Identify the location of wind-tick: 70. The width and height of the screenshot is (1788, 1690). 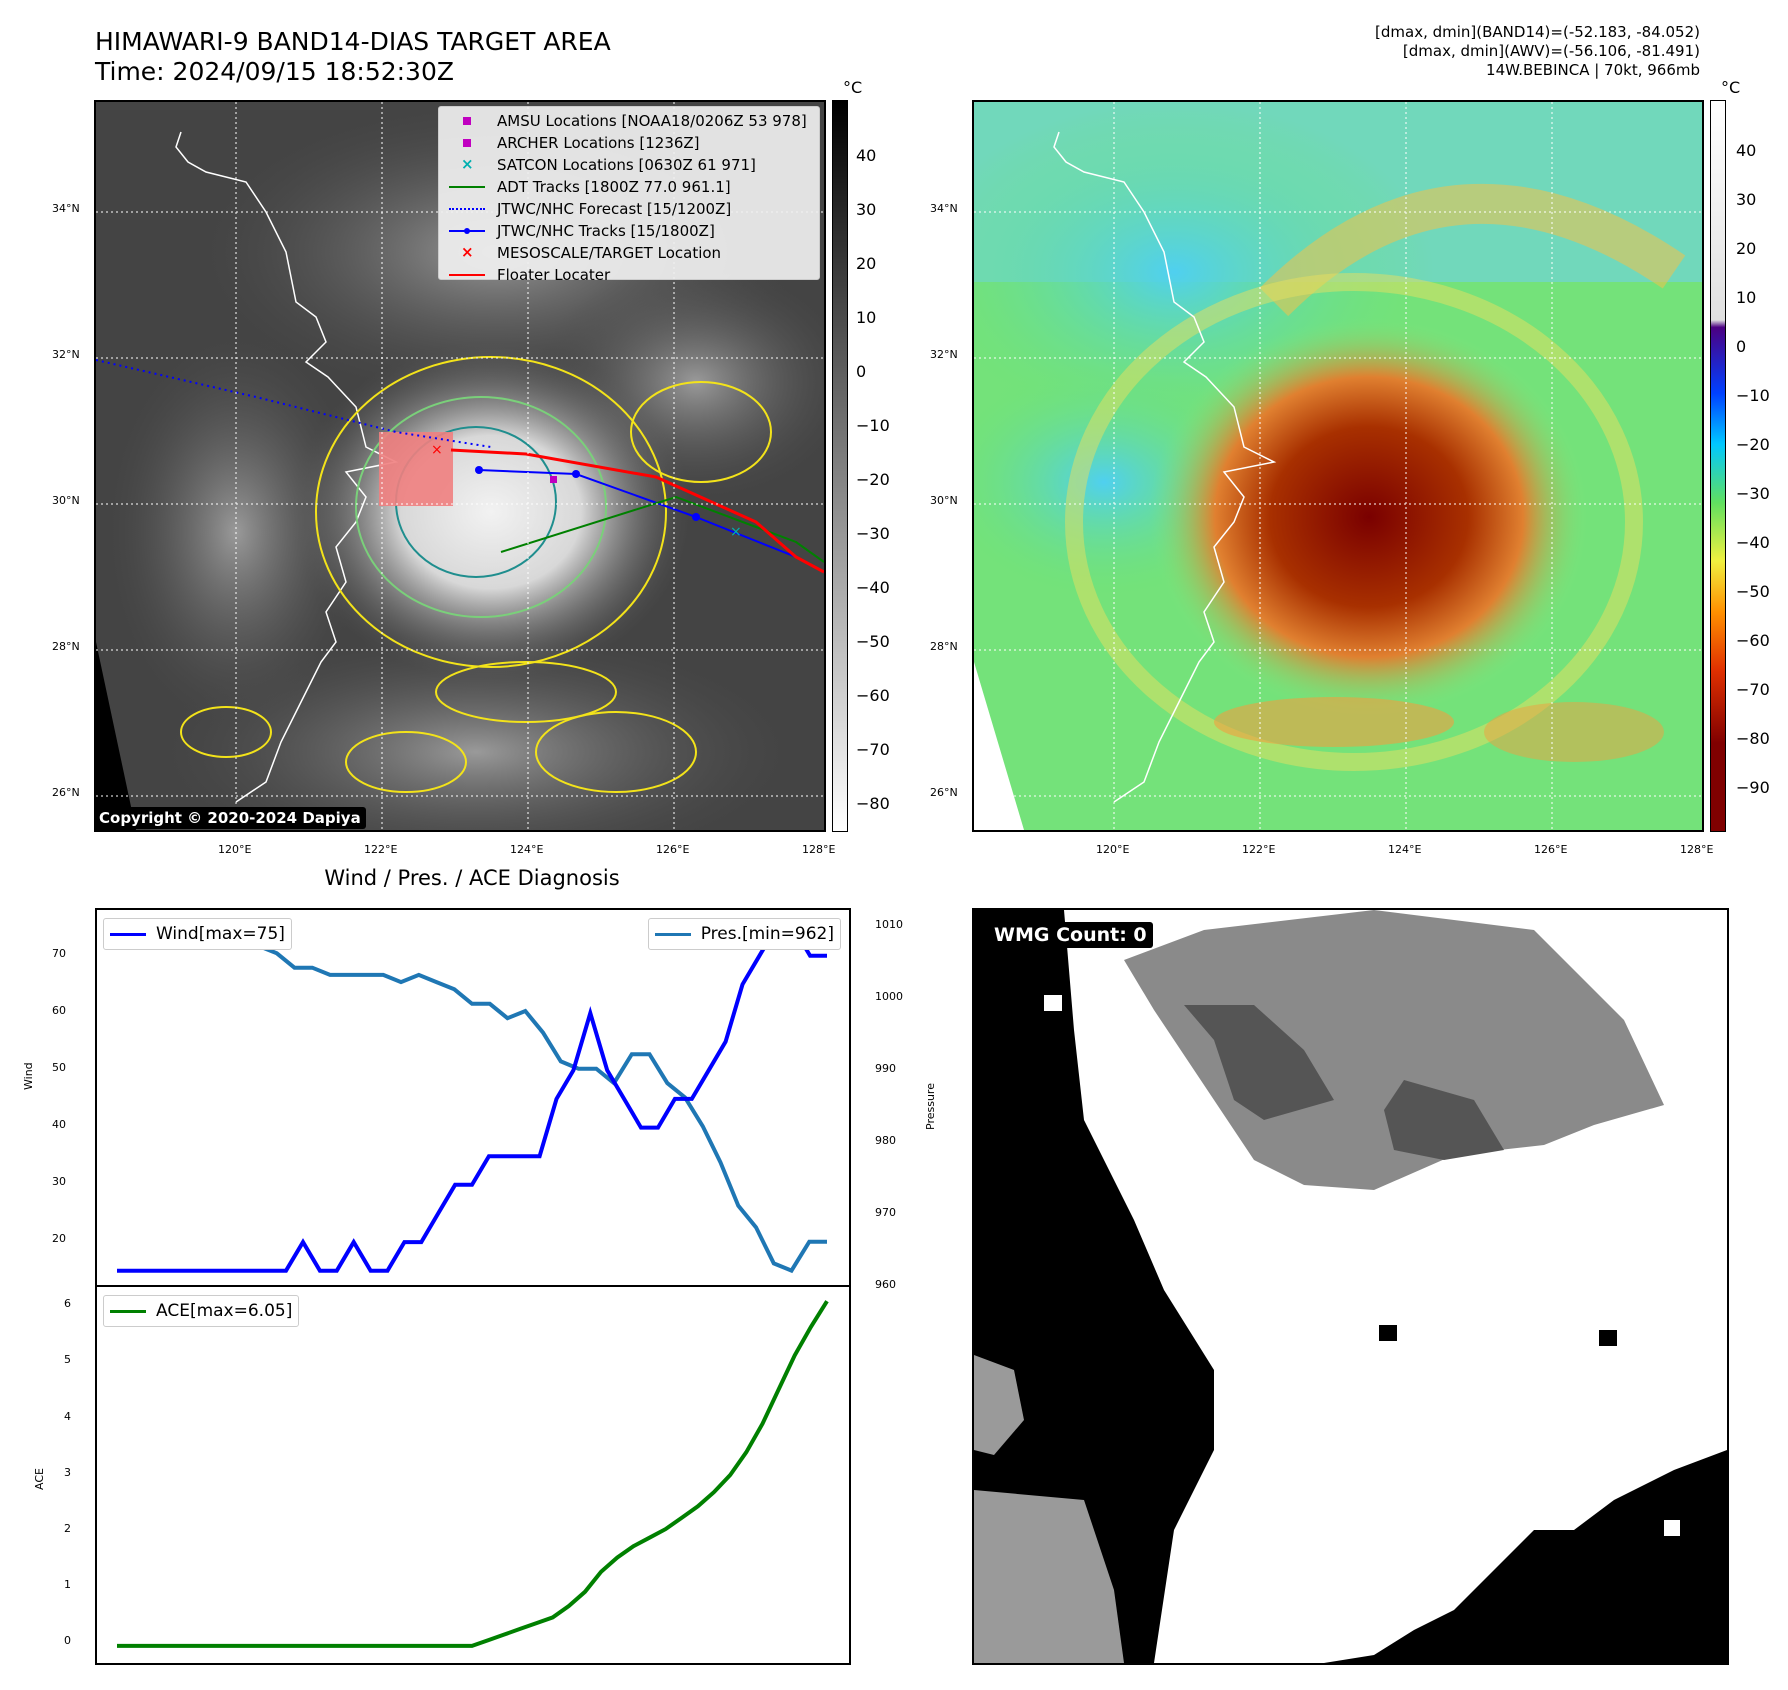
(59, 953).